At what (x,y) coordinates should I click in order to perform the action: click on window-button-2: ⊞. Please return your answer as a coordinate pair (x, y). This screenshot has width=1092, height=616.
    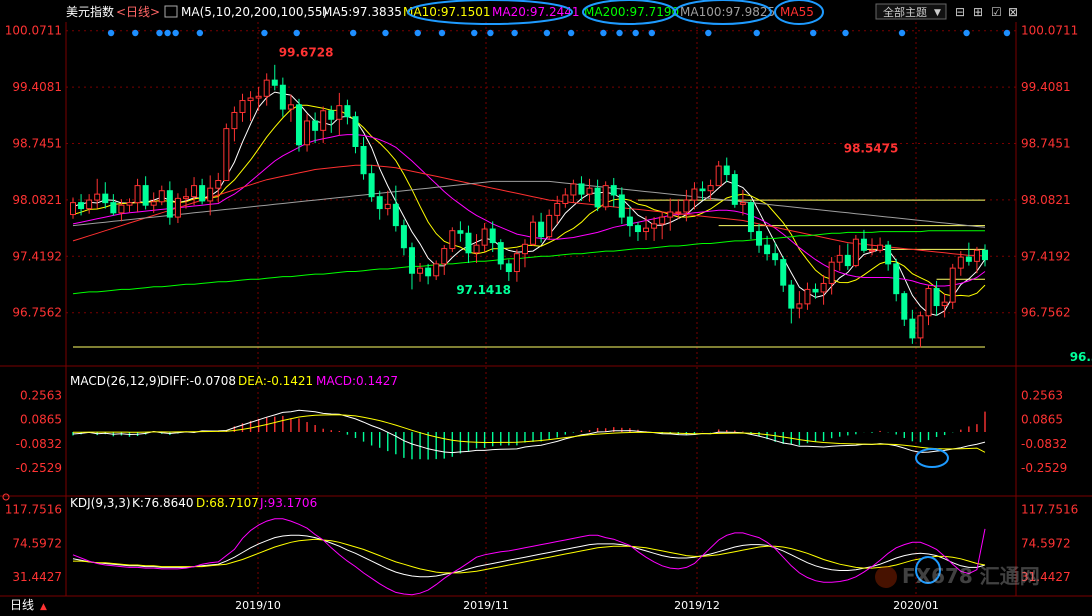
    Looking at the image, I should click on (978, 12).